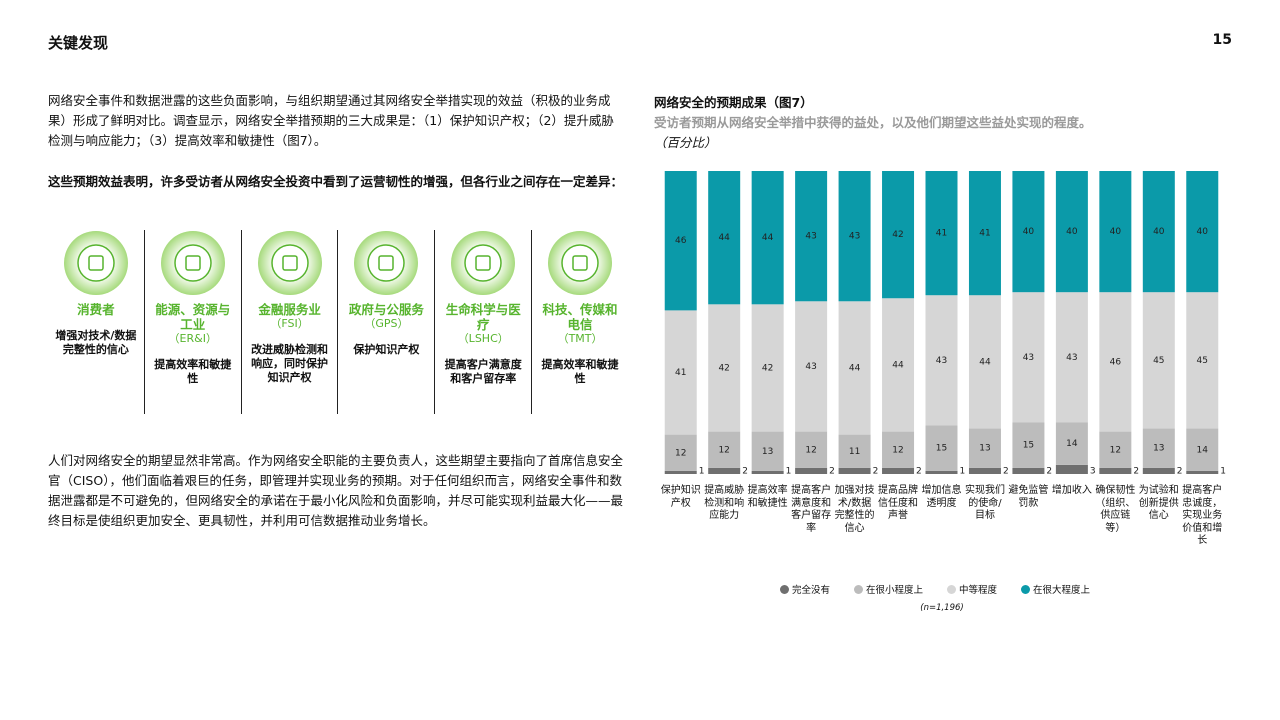 The height and width of the screenshot is (720, 1280). I want to click on legend-label: 在很小程度上, so click(895, 590).